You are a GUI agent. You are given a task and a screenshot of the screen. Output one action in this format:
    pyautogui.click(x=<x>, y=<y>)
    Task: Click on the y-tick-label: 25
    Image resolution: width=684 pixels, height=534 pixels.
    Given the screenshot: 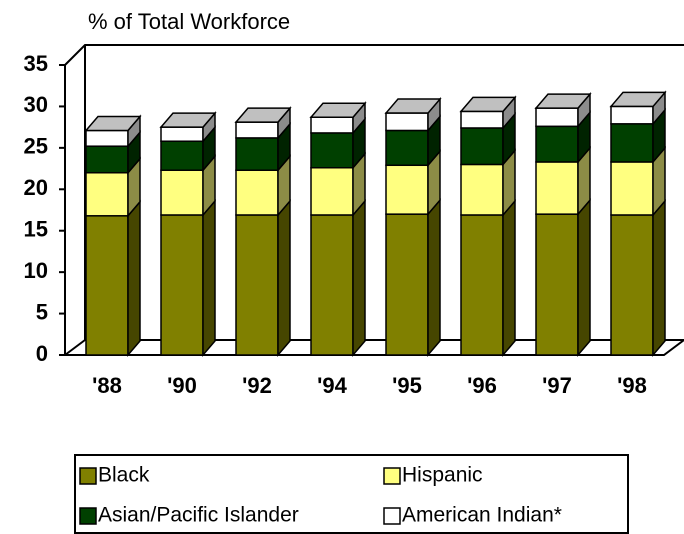 What is the action you would take?
    pyautogui.click(x=36, y=146)
    